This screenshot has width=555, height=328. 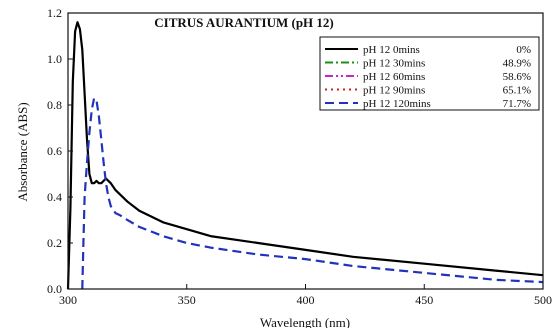 What do you see at coordinates (22, 151) in the screenshot?
I see `y-axis-label: Absorbance (ABS)` at bounding box center [22, 151].